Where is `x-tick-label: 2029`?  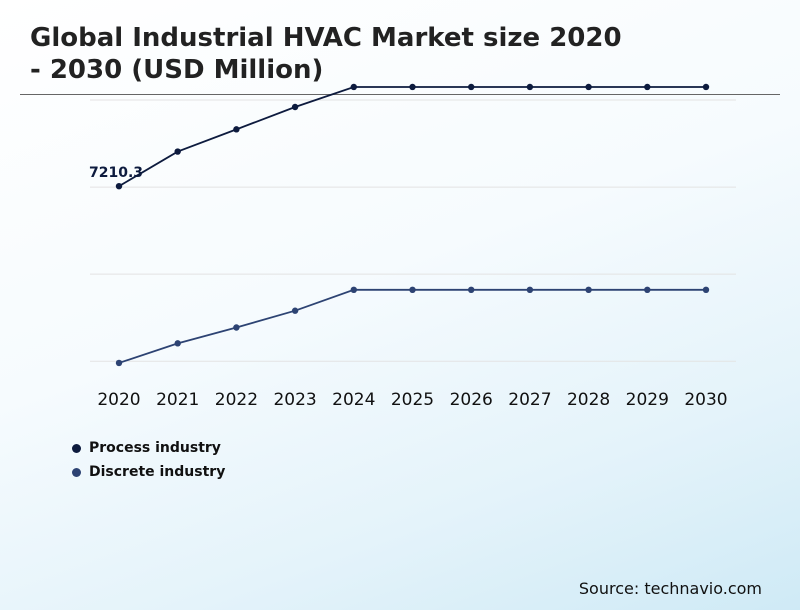
x-tick-label: 2029 is located at coordinates (647, 400).